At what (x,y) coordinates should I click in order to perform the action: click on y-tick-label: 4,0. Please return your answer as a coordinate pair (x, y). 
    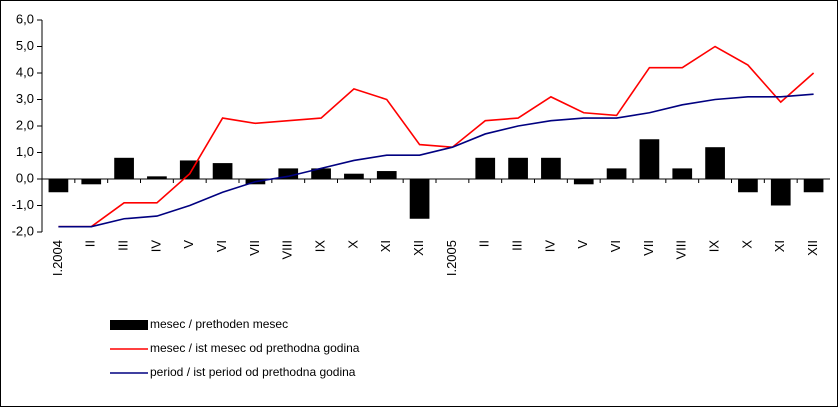
    Looking at the image, I should click on (25, 71).